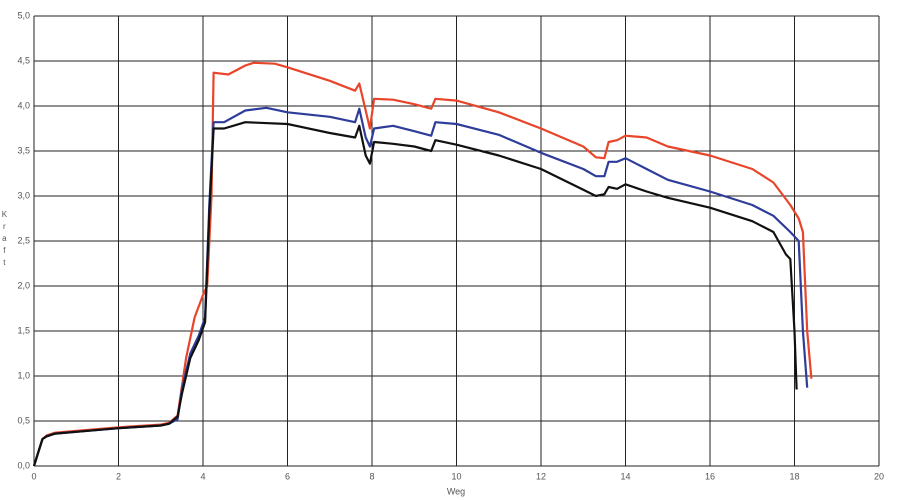 The width and height of the screenshot is (900, 500). Describe the element at coordinates (23, 150) in the screenshot. I see `y-tick-label: 3,5` at that location.